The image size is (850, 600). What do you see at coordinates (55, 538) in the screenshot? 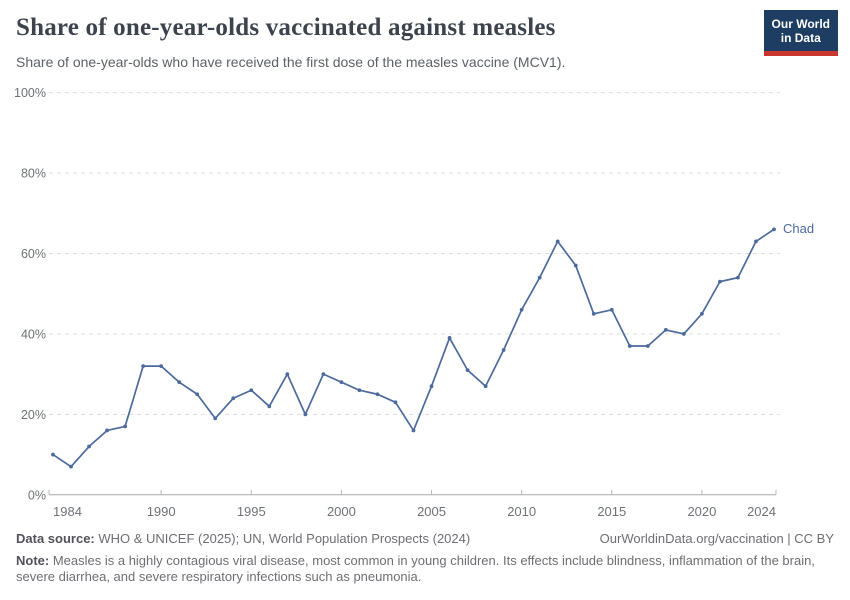
I see `data-source-label: Data source:` at bounding box center [55, 538].